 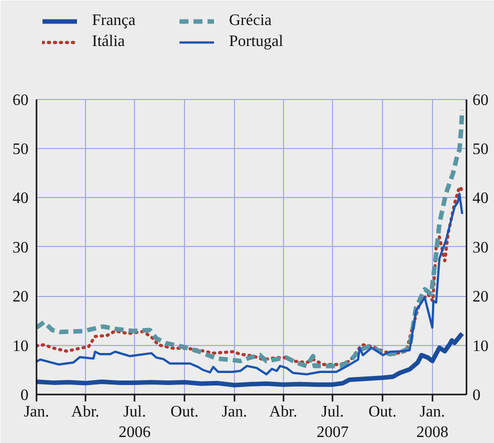 I want to click on y-tick-label: 0, so click(x=24, y=395).